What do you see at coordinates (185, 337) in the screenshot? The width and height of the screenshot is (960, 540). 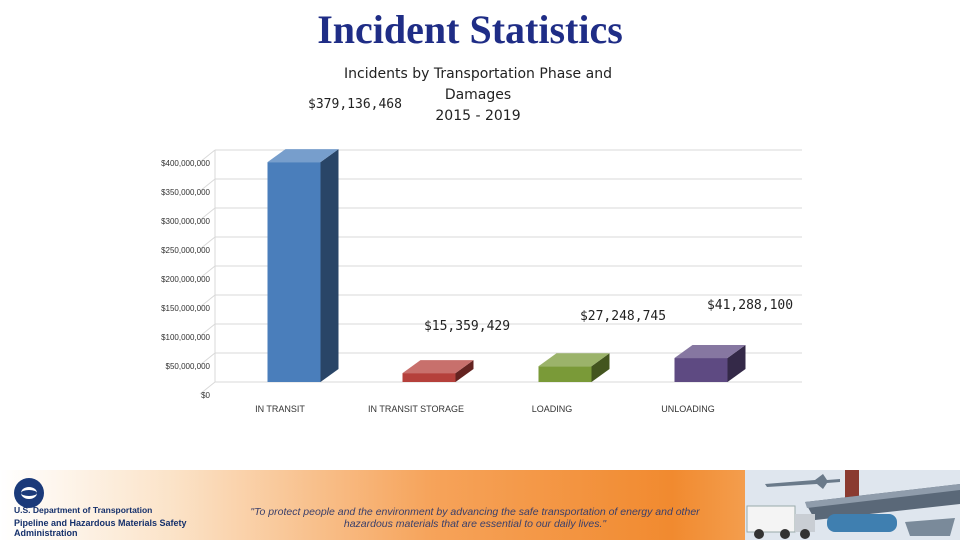 I see `y-tick-label: $100,000,000` at bounding box center [185, 337].